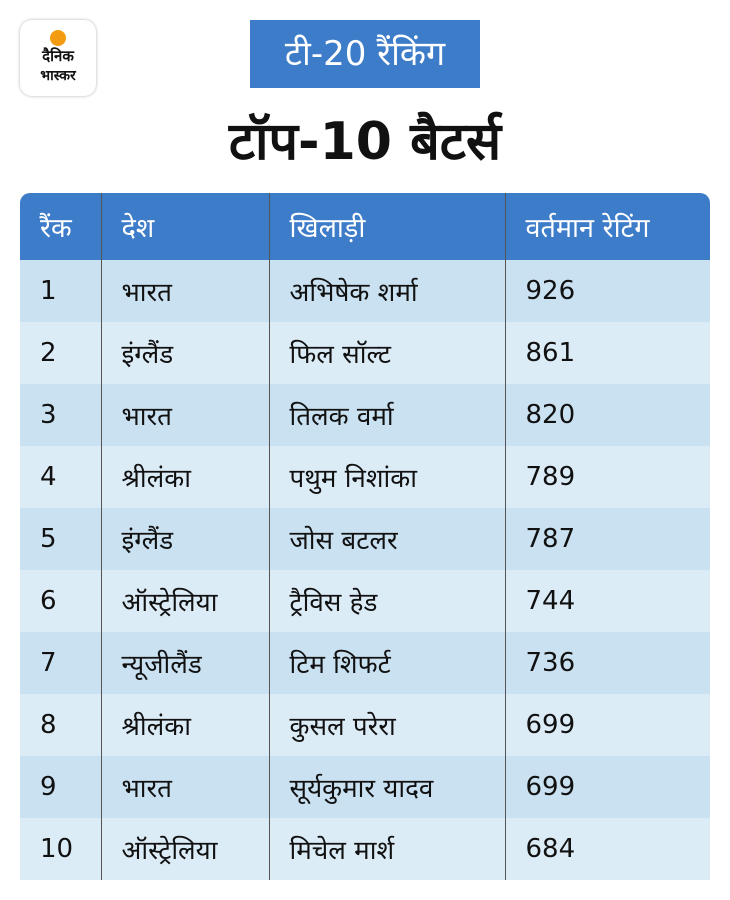 The width and height of the screenshot is (730, 900). Describe the element at coordinates (60, 353) in the screenshot. I see `table-cell: 2` at that location.